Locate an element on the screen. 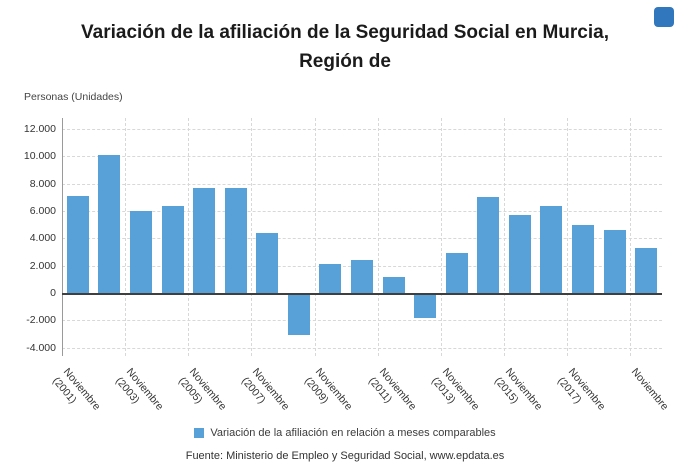 This screenshot has height=465, width=690. x-tick-label: Noviembre (2017) is located at coordinates (581, 389).